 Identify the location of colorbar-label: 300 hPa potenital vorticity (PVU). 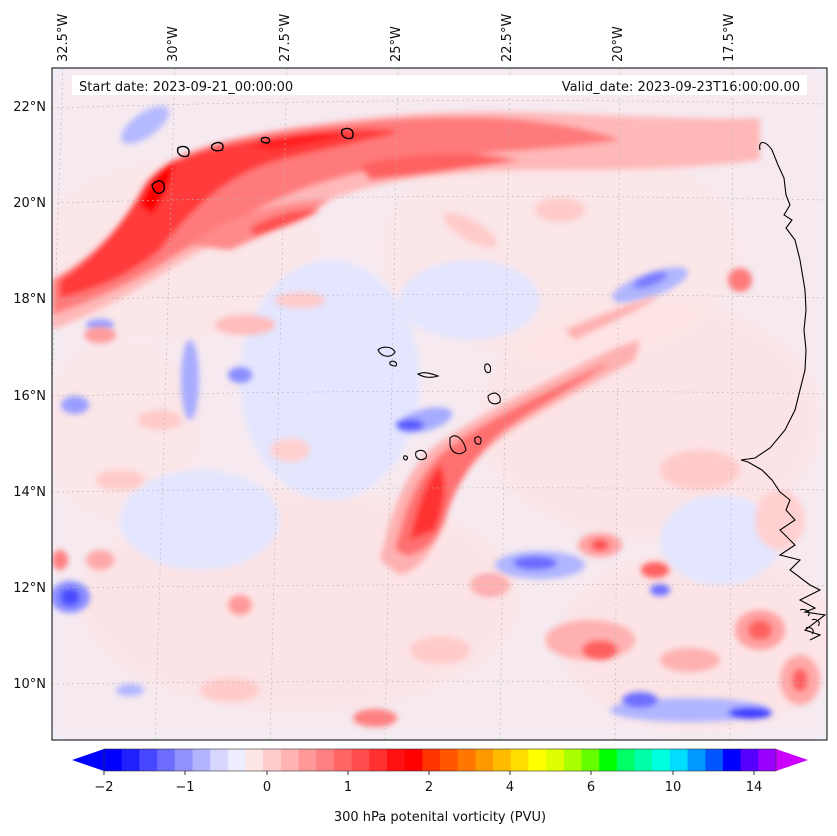
(440, 817).